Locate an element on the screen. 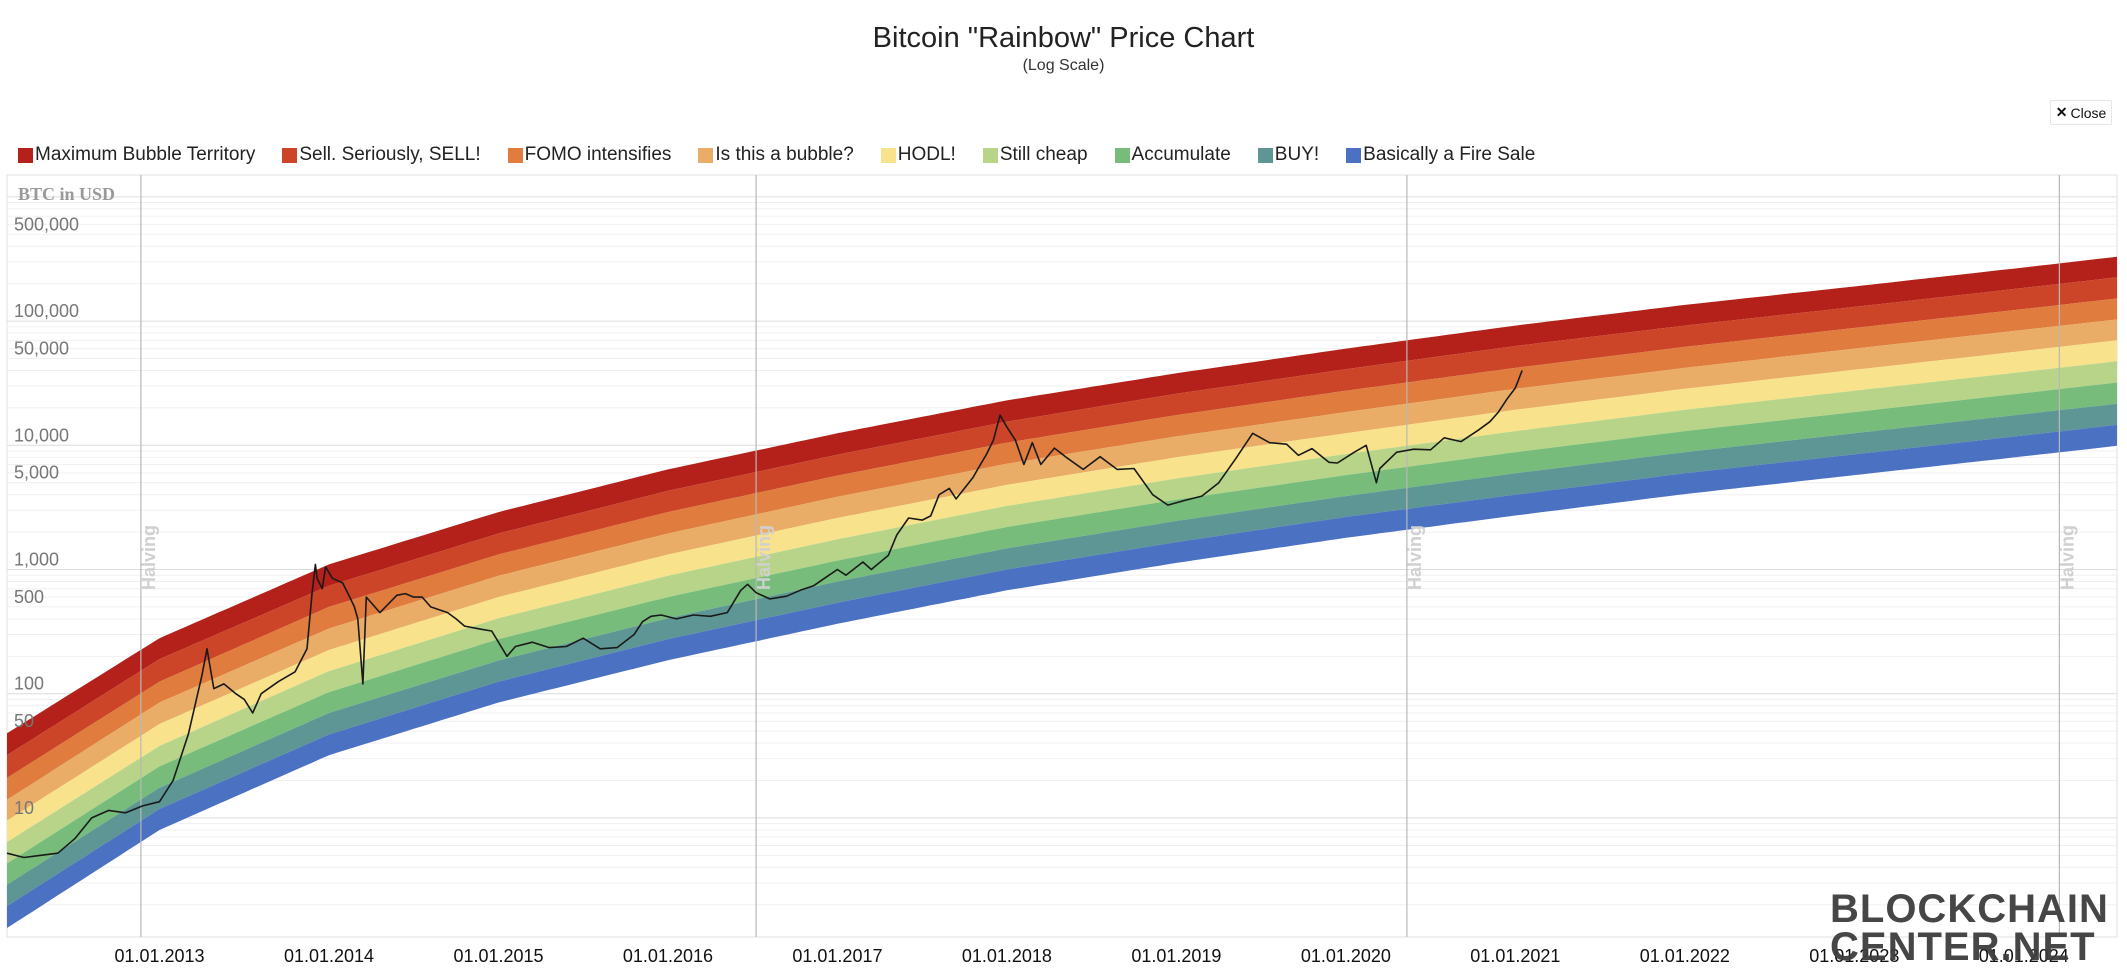 This screenshot has width=2127, height=975. legend-item: BUY! is located at coordinates (1288, 155).